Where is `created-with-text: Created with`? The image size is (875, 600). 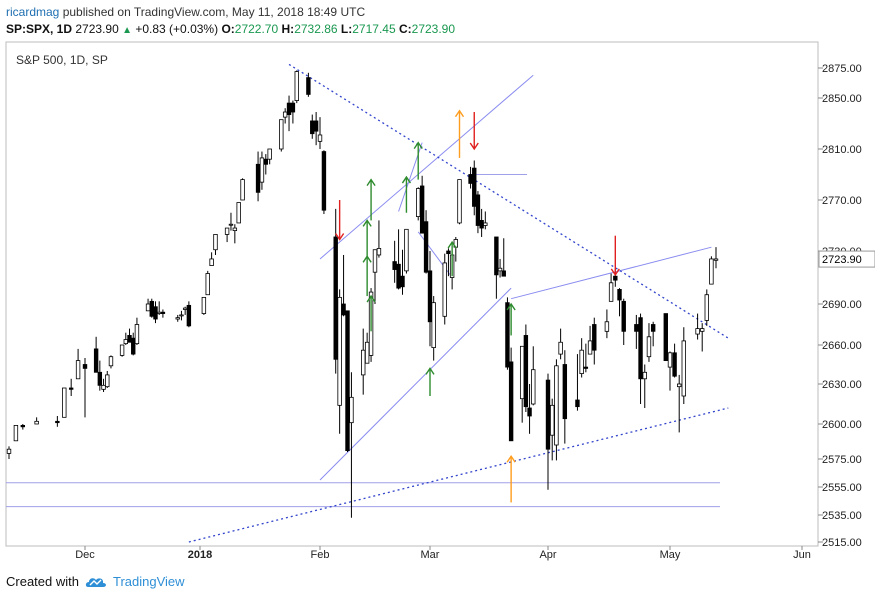
created-with-text: Created with is located at coordinates (42, 581).